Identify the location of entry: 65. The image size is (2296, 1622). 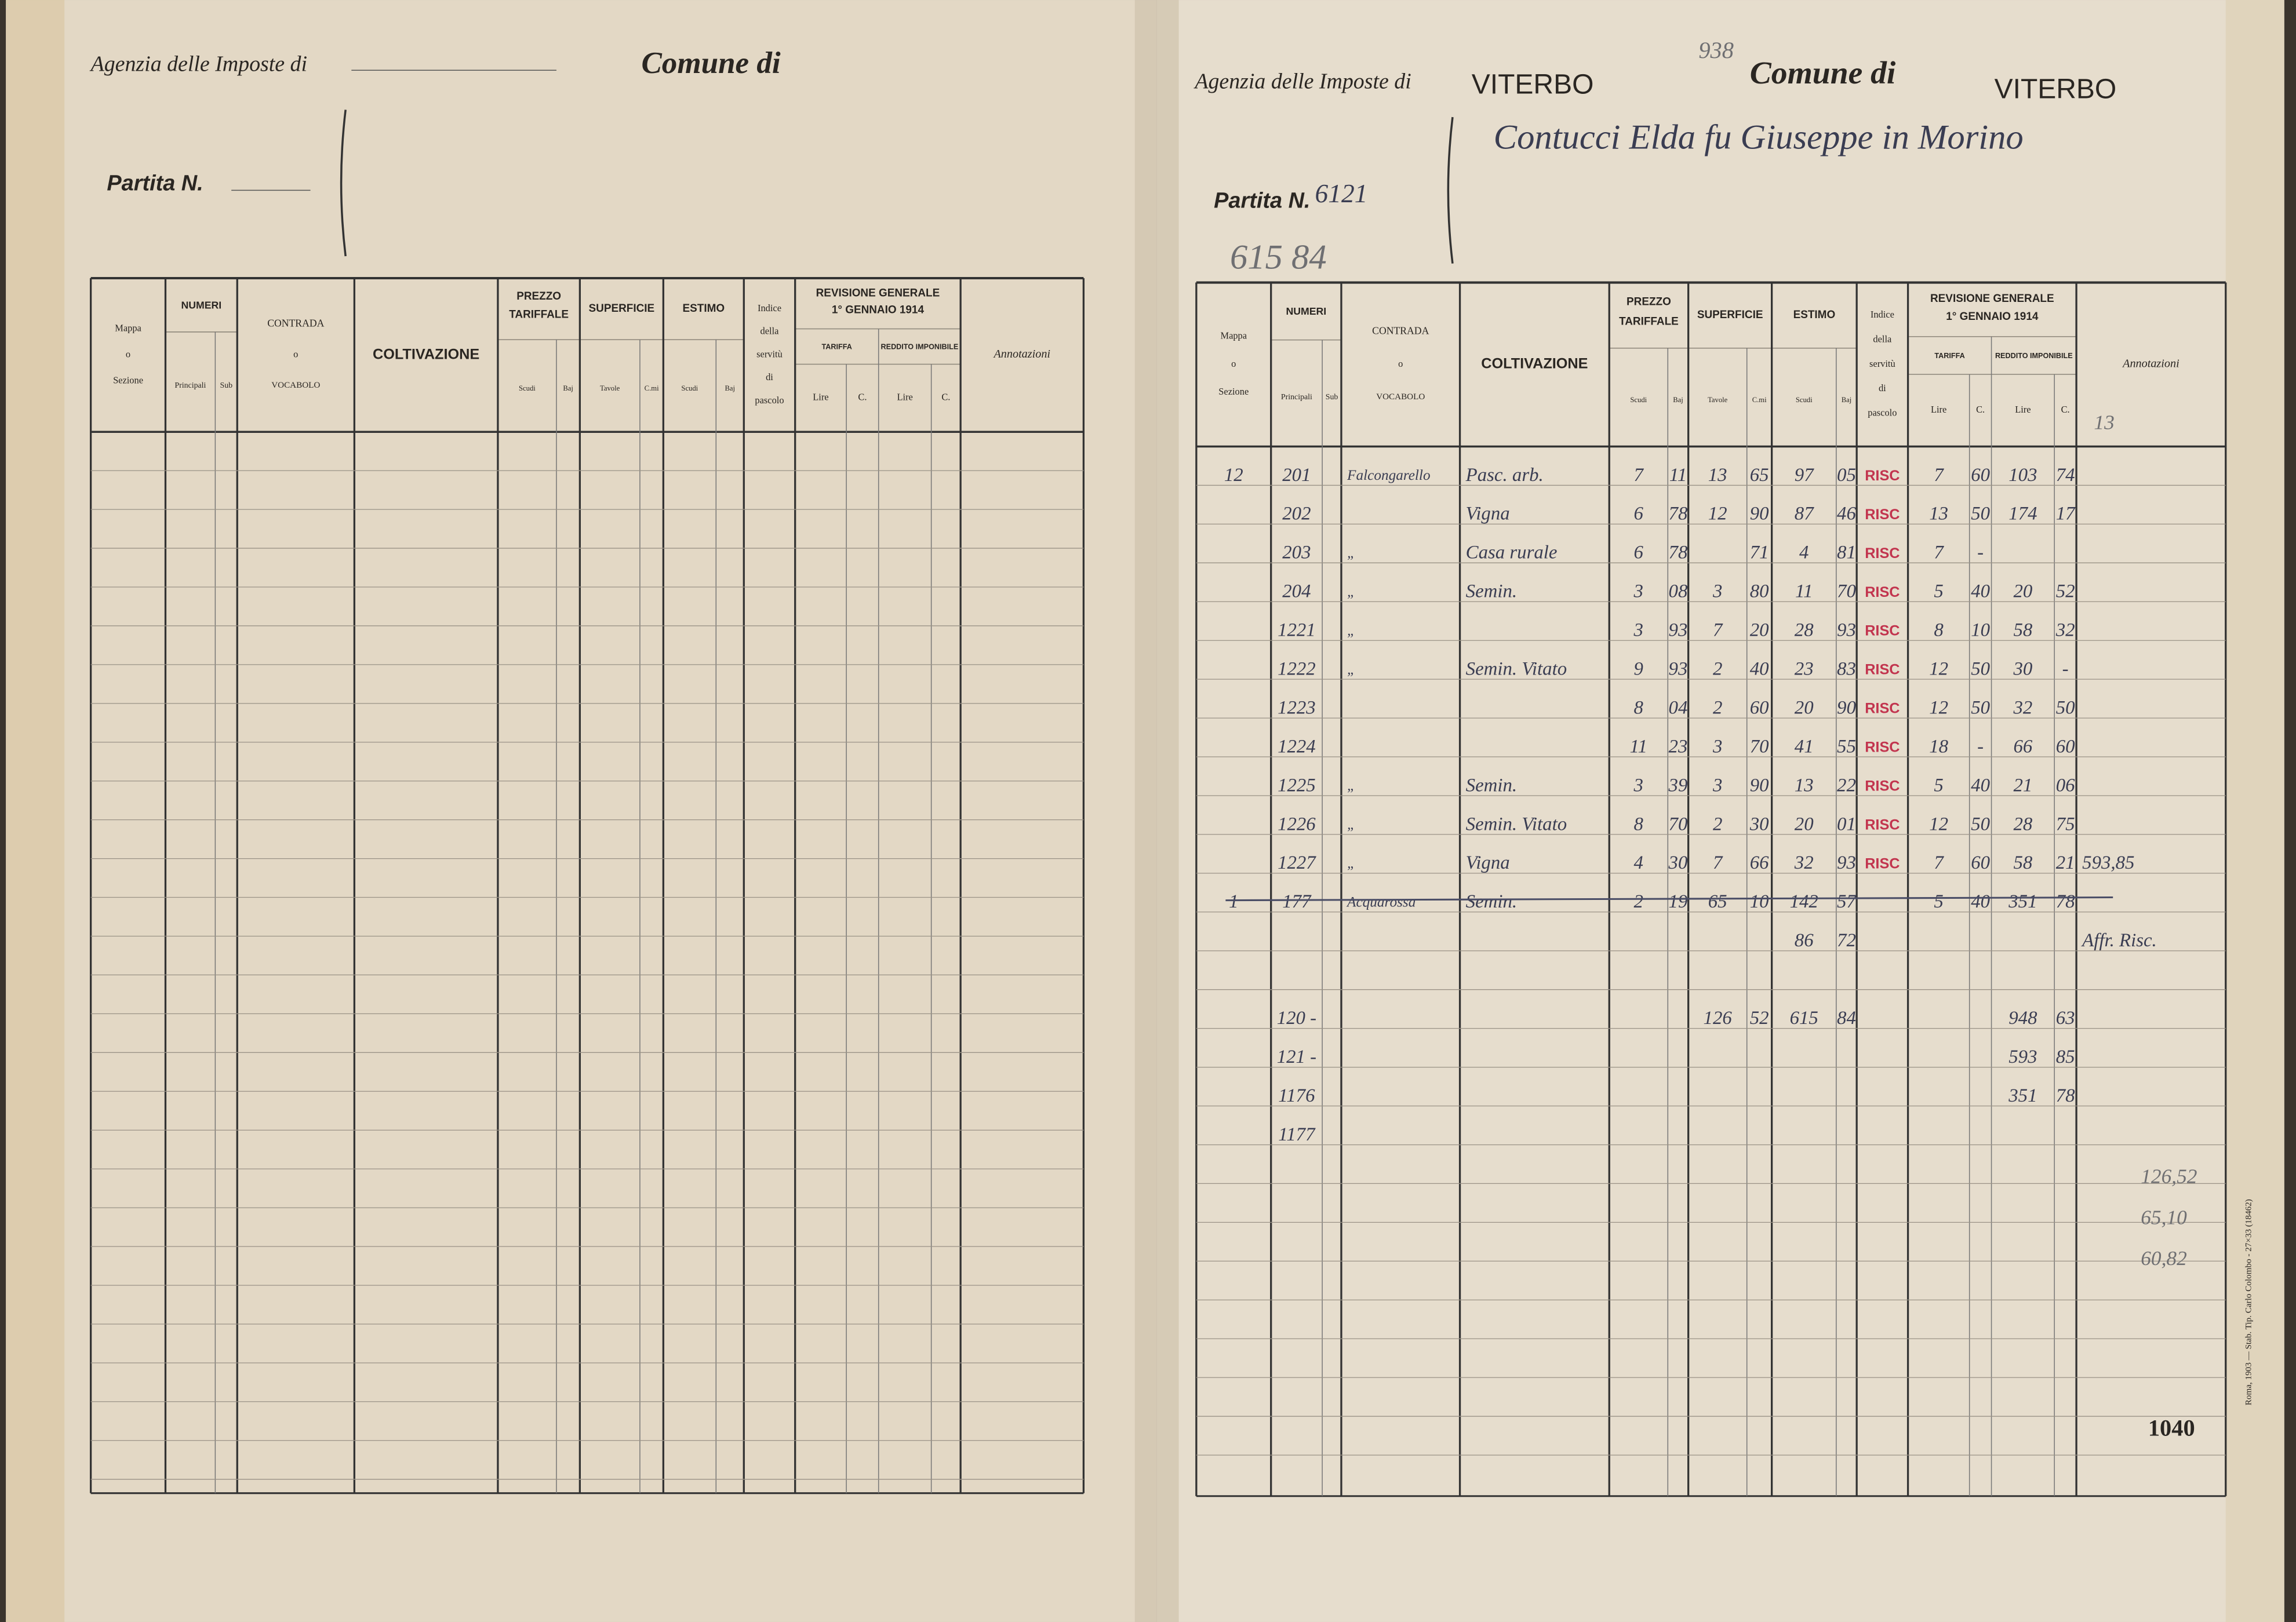
(1759, 475).